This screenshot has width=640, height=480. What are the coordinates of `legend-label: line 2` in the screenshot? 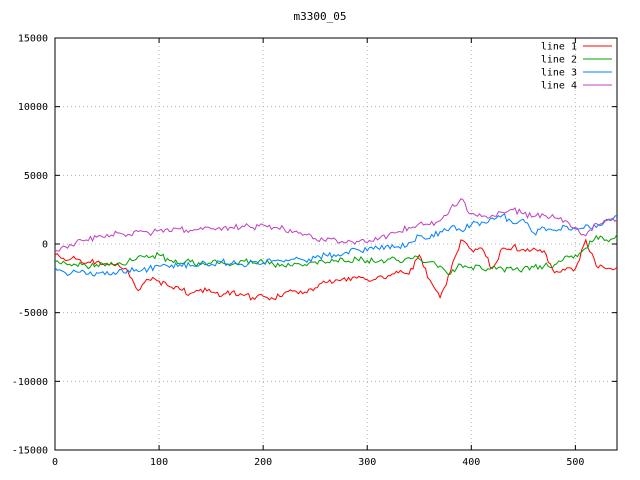 It's located at (559, 60).